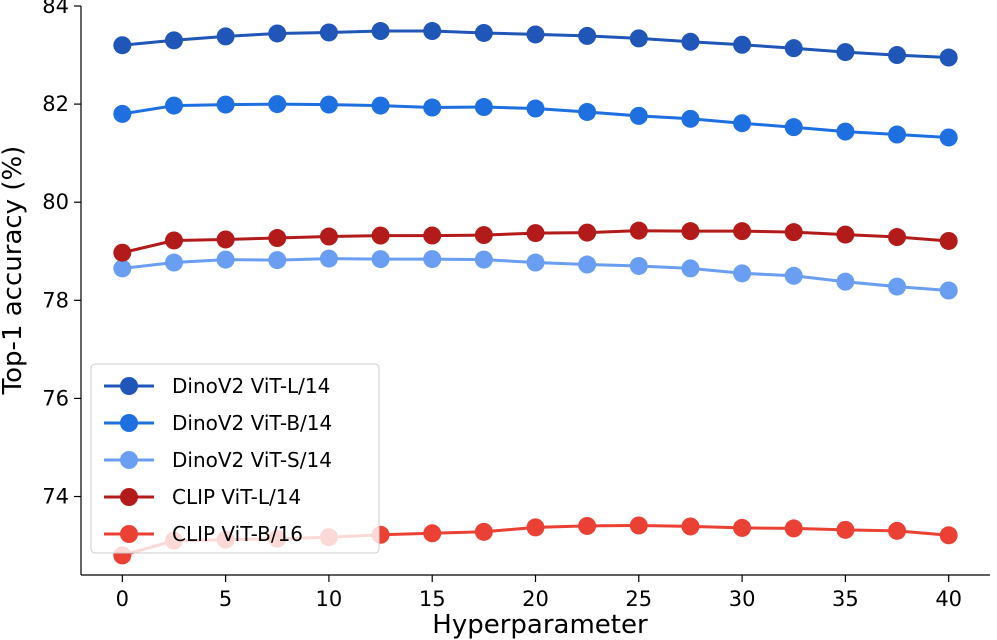 This screenshot has width=997, height=640. Describe the element at coordinates (55, 9) in the screenshot. I see `y-tick-label: 84` at that location.